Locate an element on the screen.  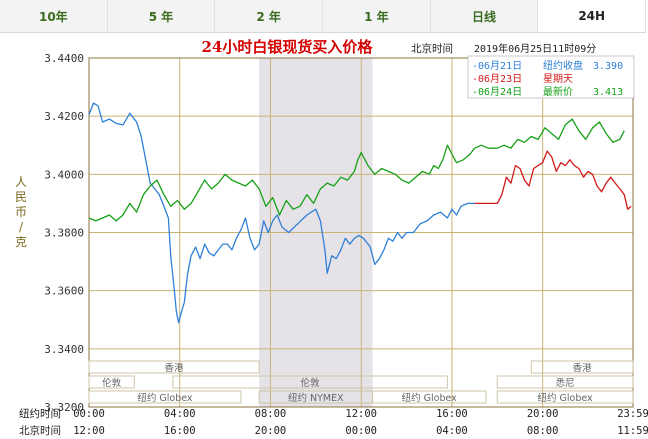
x-tick-label-beijing: 12:00 is located at coordinates (89, 431).